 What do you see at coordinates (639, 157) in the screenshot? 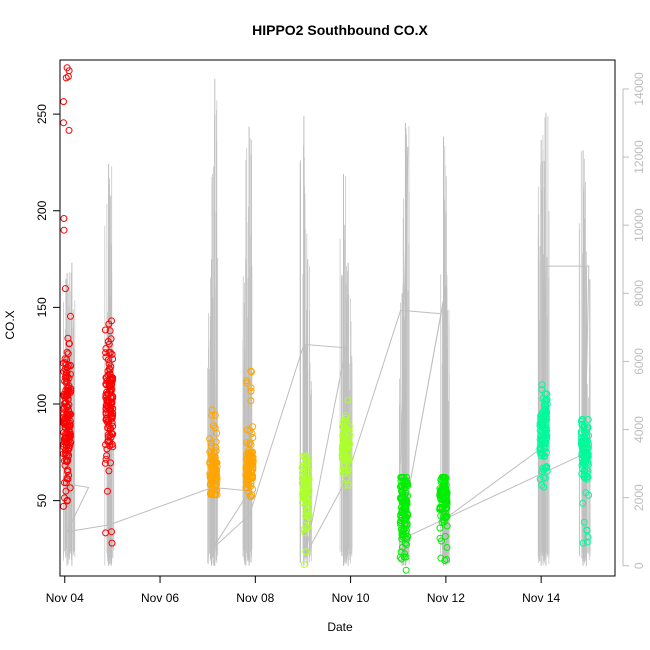
I see `y2-tick-label: 12000` at bounding box center [639, 157].